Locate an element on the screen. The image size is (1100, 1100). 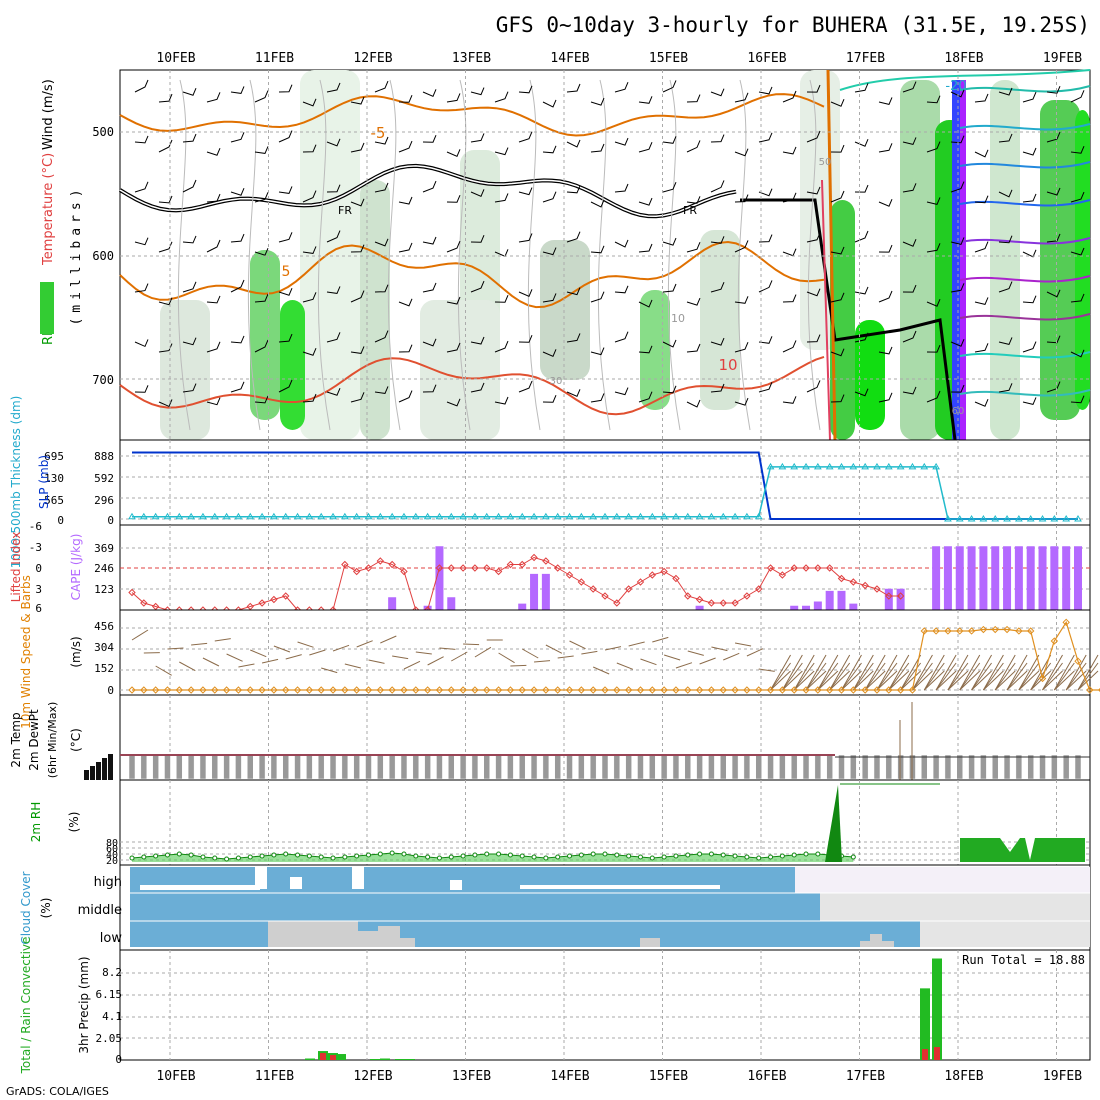
wind-tick-3: 0 is located at coordinates (110, 690).